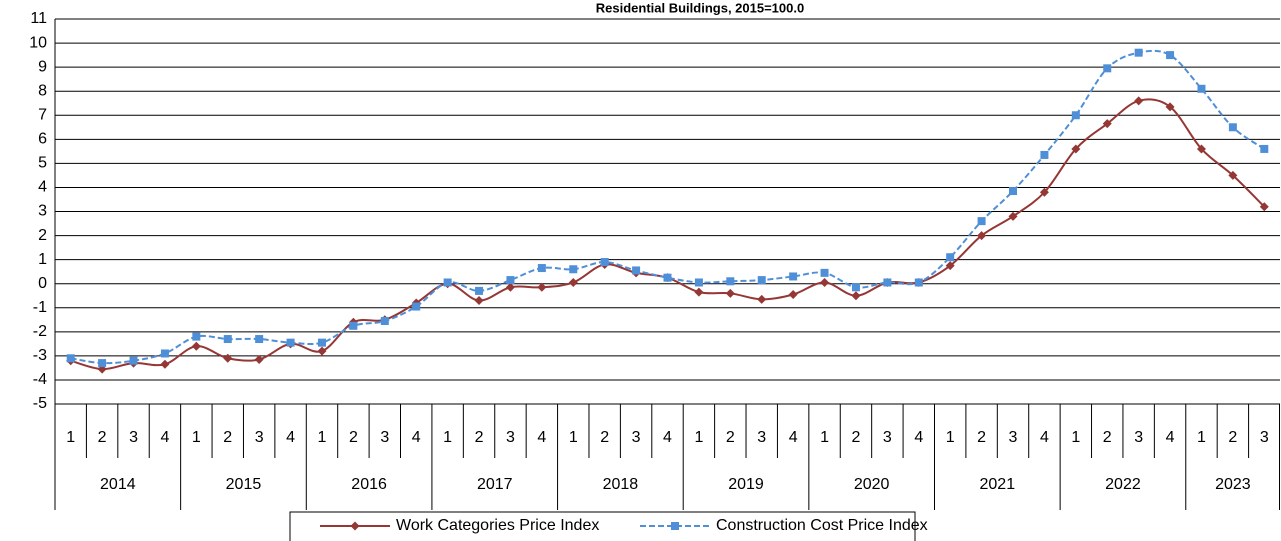  Describe the element at coordinates (42, 139) in the screenshot. I see `y-tick-label: 6` at that location.